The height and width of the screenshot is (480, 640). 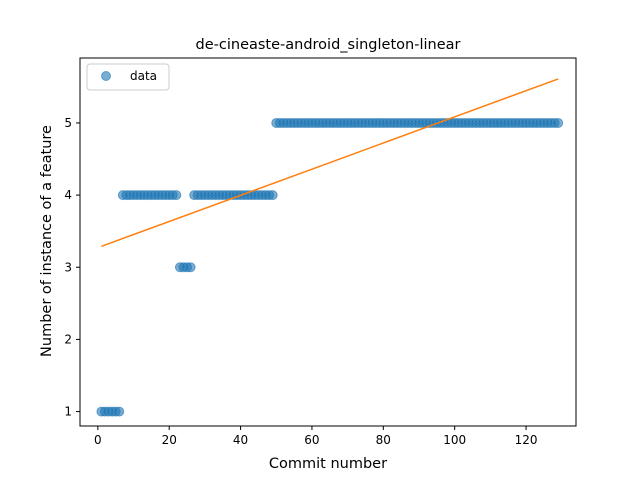 What do you see at coordinates (311, 440) in the screenshot?
I see `x-tick-label: 60` at bounding box center [311, 440].